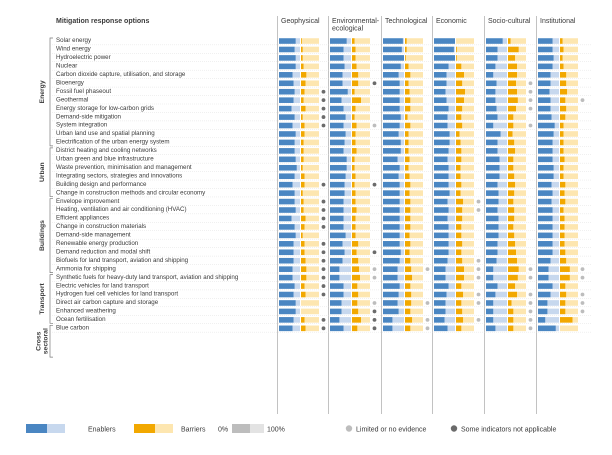  What do you see at coordinates (82, 218) in the screenshot?
I see `row-label: Efficient appliances` at bounding box center [82, 218].